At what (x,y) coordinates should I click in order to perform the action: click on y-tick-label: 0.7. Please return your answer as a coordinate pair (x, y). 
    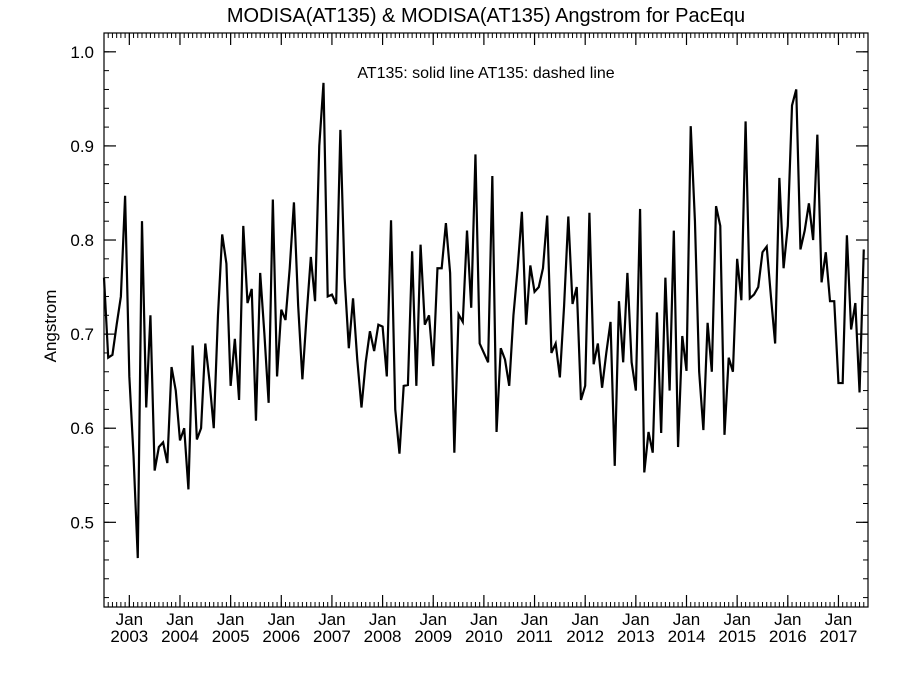
    Looking at the image, I should click on (82, 334).